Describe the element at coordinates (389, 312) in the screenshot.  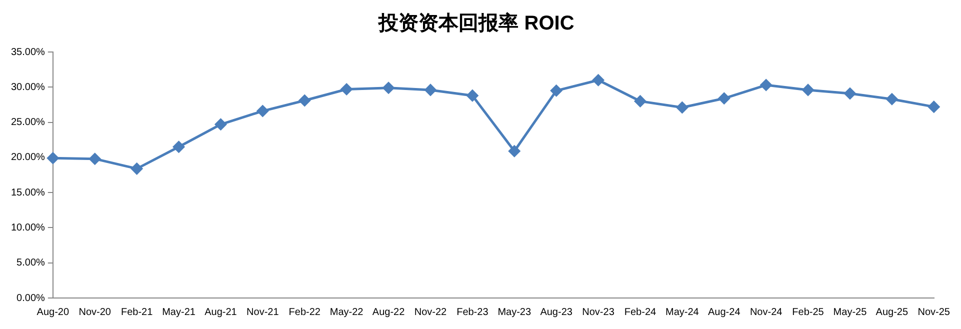
I see `x-tick-label: Aug-22` at that location.